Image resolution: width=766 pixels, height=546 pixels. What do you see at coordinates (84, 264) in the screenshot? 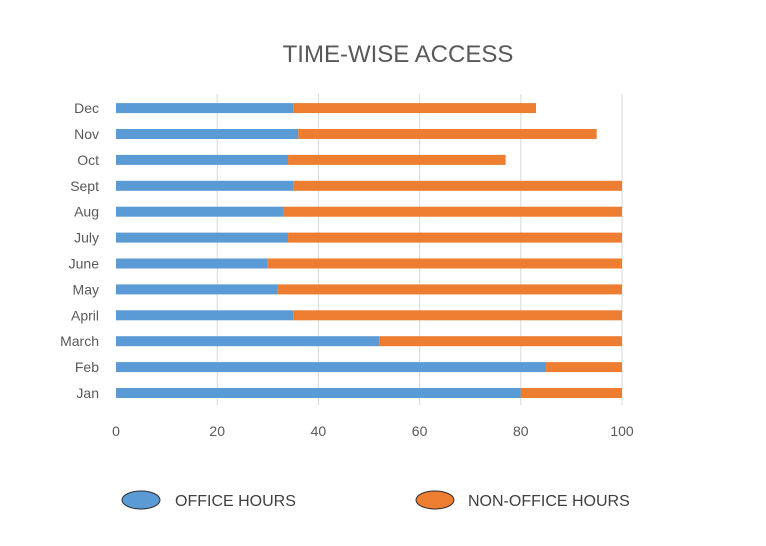
I see `y-tick-label: June` at bounding box center [84, 264].